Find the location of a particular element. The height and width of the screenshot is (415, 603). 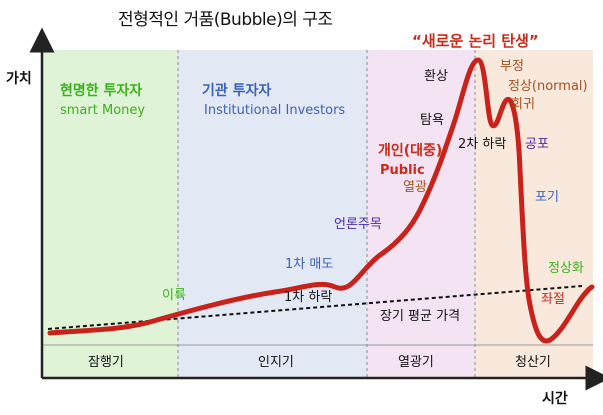

label-enthusiasm: 열광 is located at coordinates (415, 187).